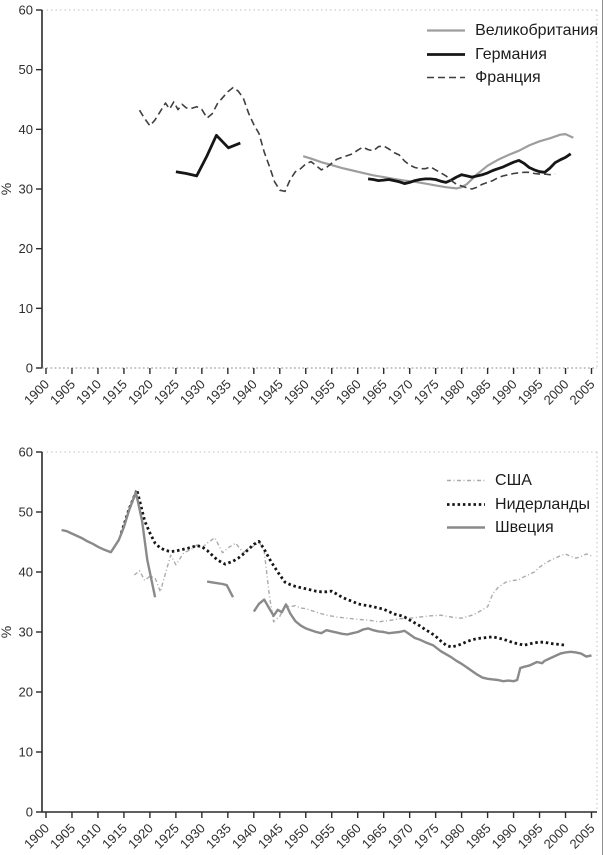 Image resolution: width=604 pixels, height=855 pixels. I want to click on legend-item: Германия, so click(512, 55).